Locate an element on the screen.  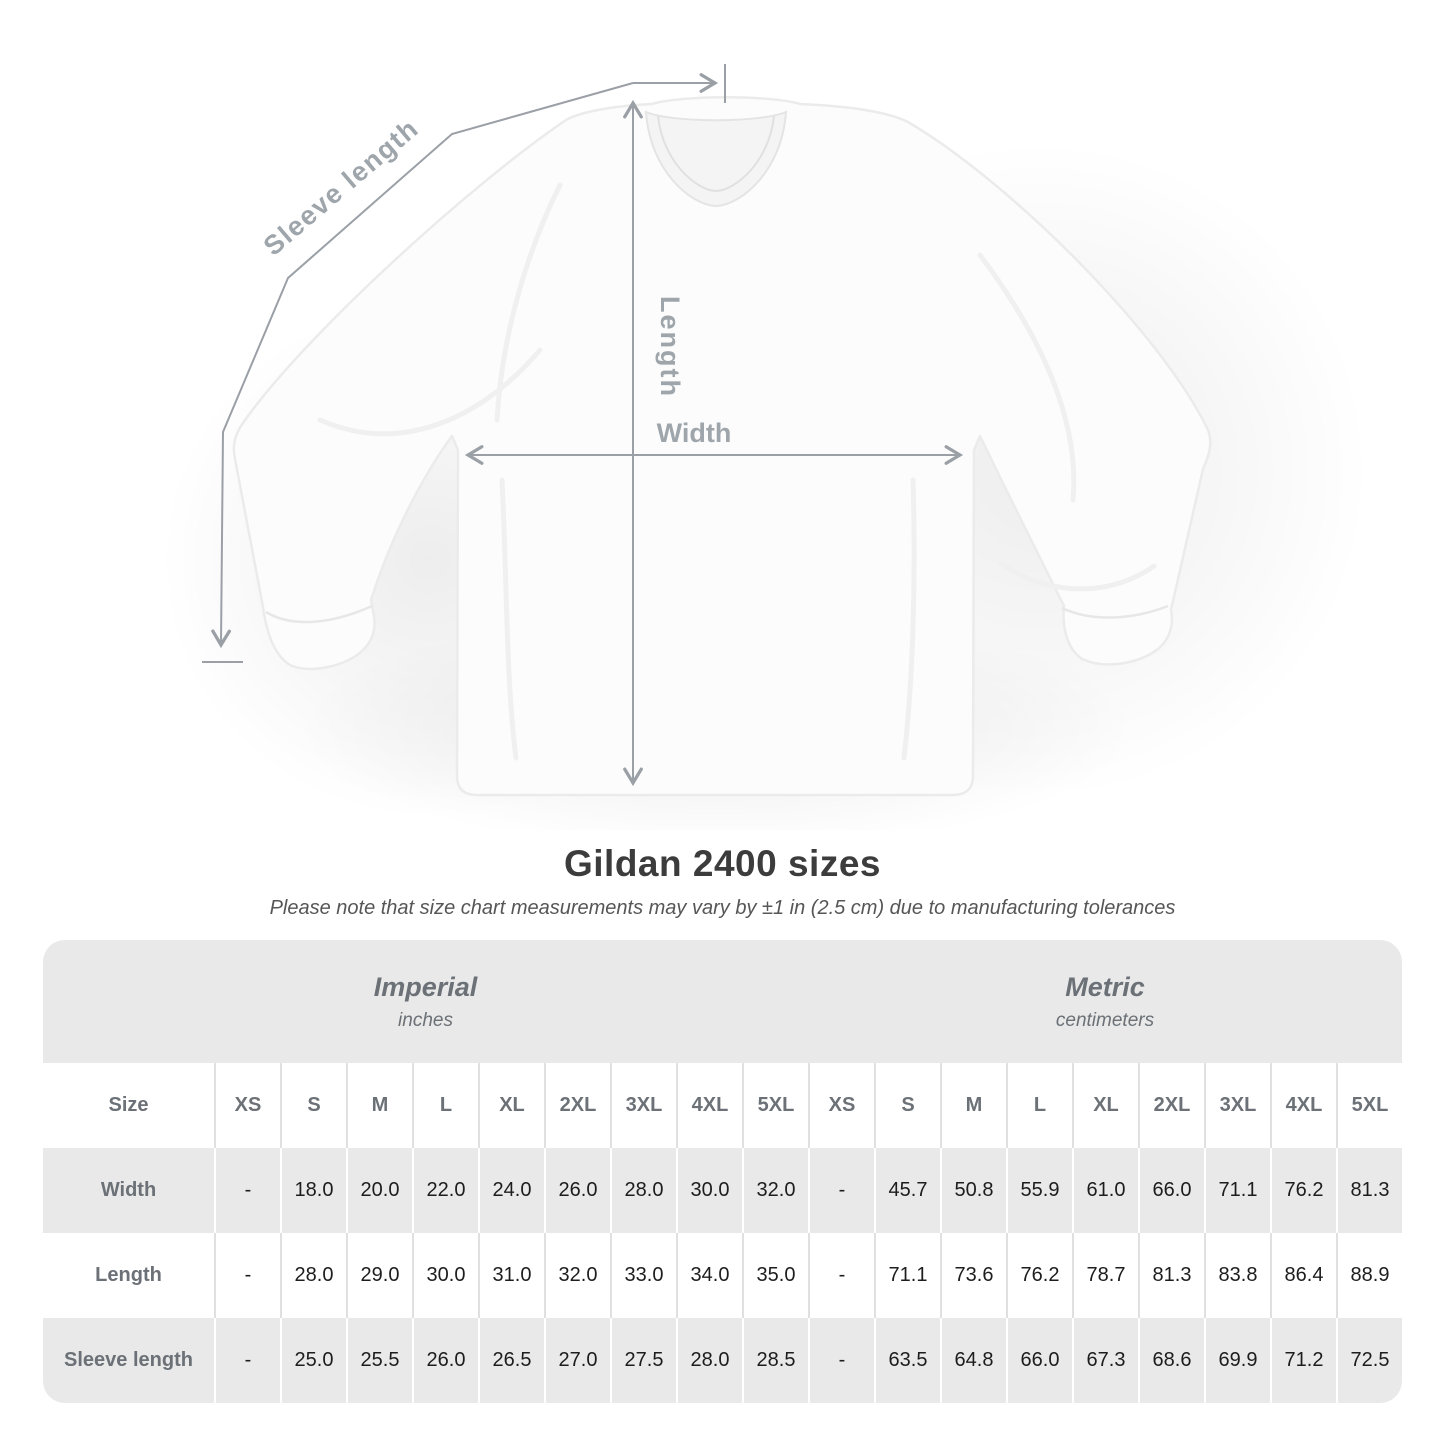
measurement-value: 28.5 is located at coordinates (775, 1360).